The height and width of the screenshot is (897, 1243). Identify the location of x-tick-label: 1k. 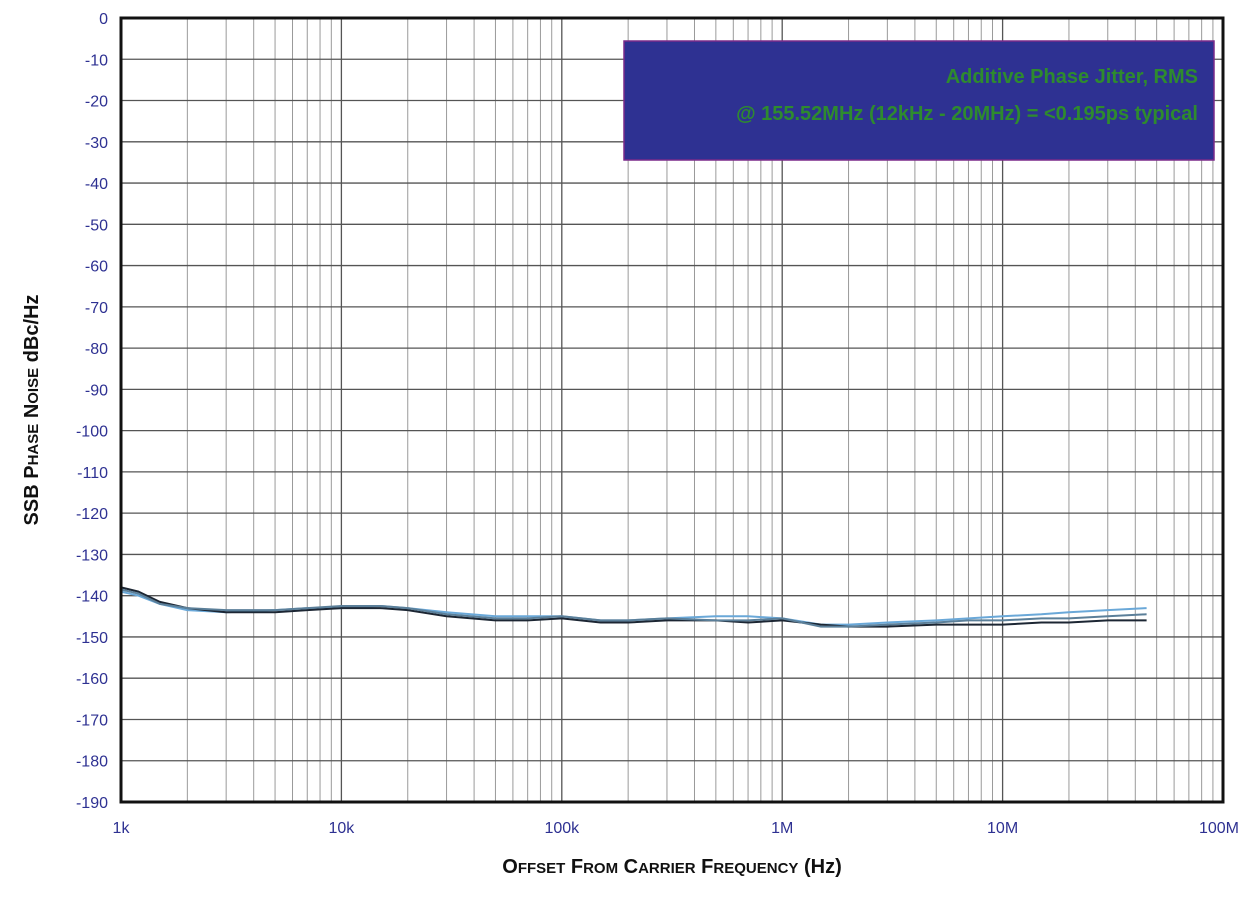
(122, 828).